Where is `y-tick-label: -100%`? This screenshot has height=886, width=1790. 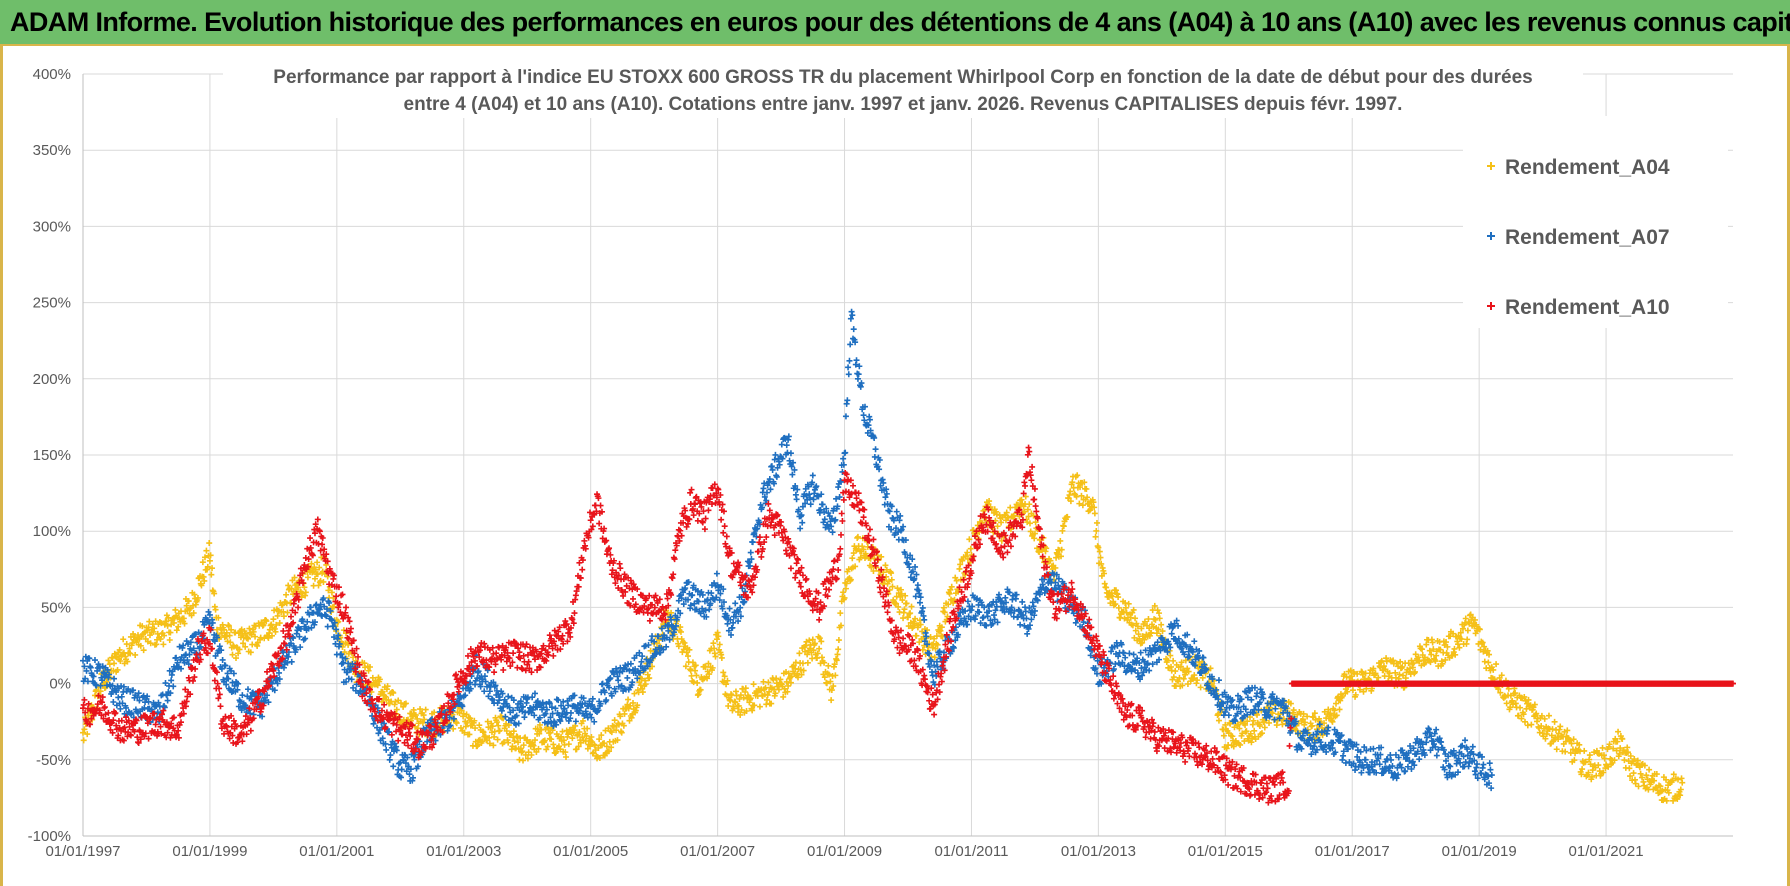 y-tick-label: -100% is located at coordinates (49, 836).